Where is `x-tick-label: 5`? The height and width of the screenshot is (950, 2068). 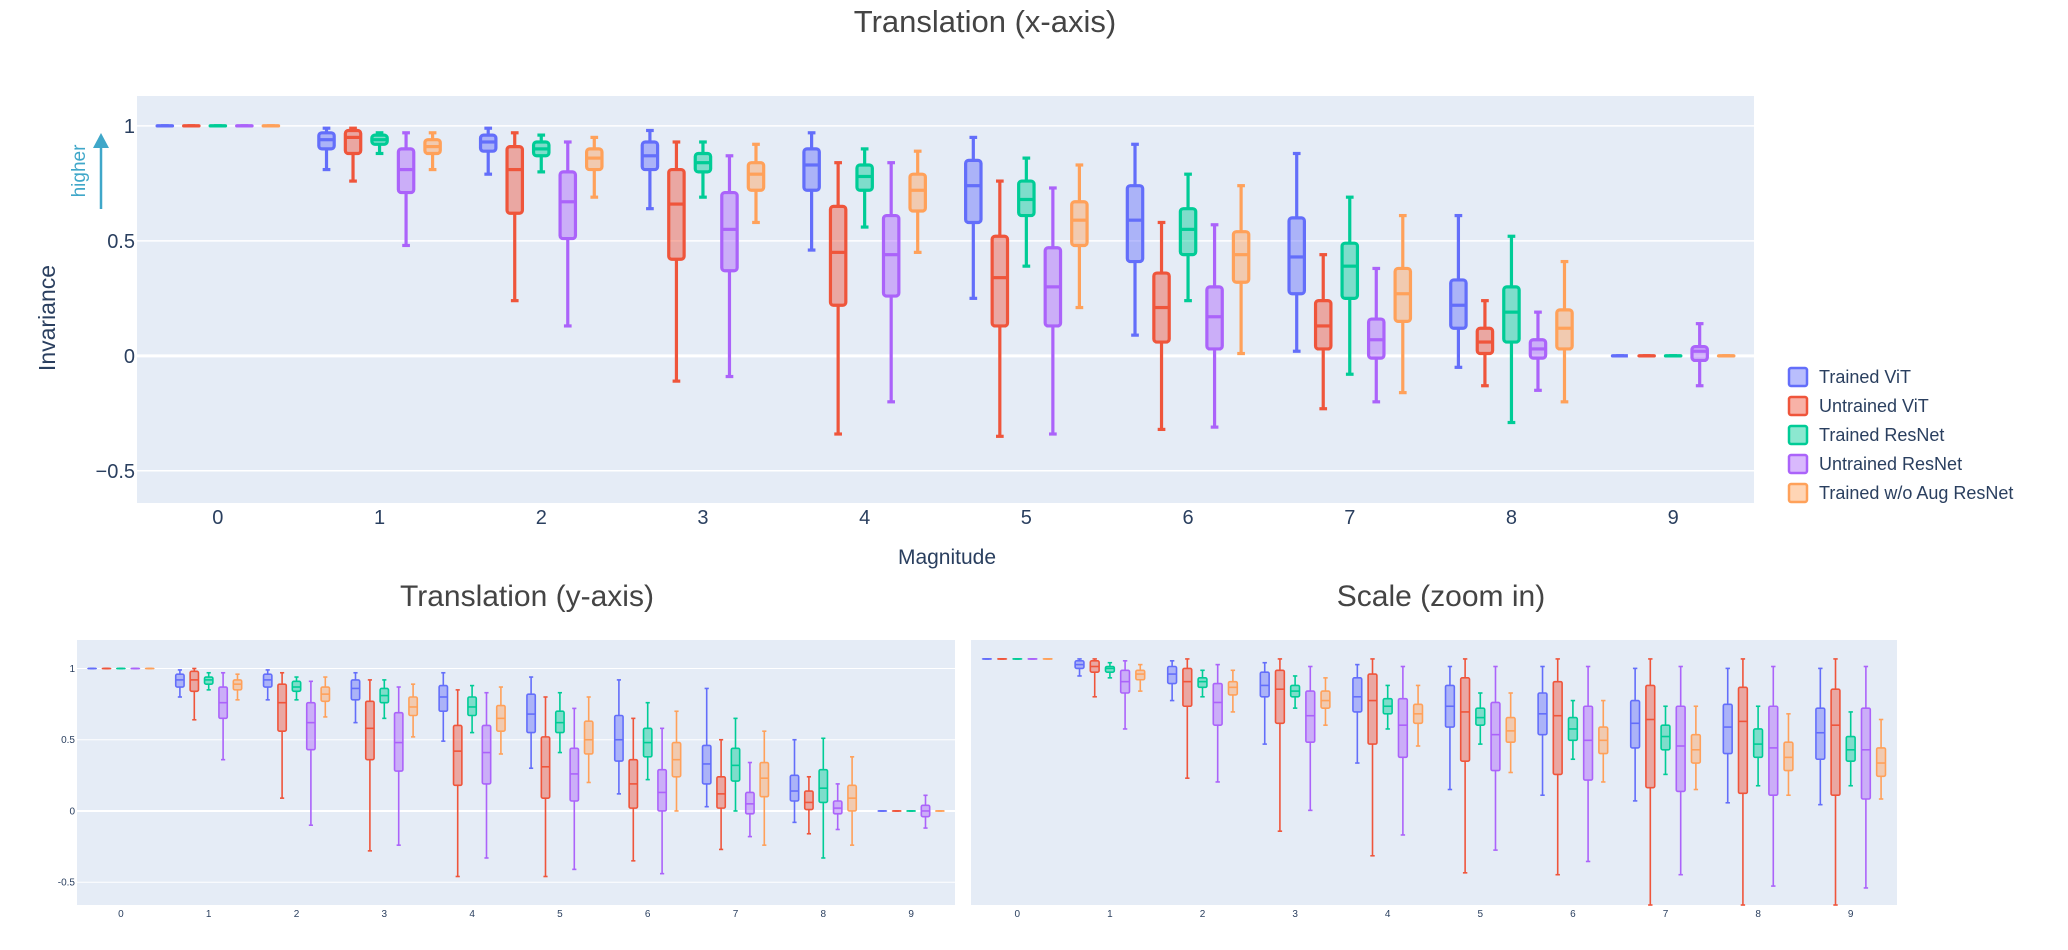 x-tick-label: 5 is located at coordinates (1026, 518).